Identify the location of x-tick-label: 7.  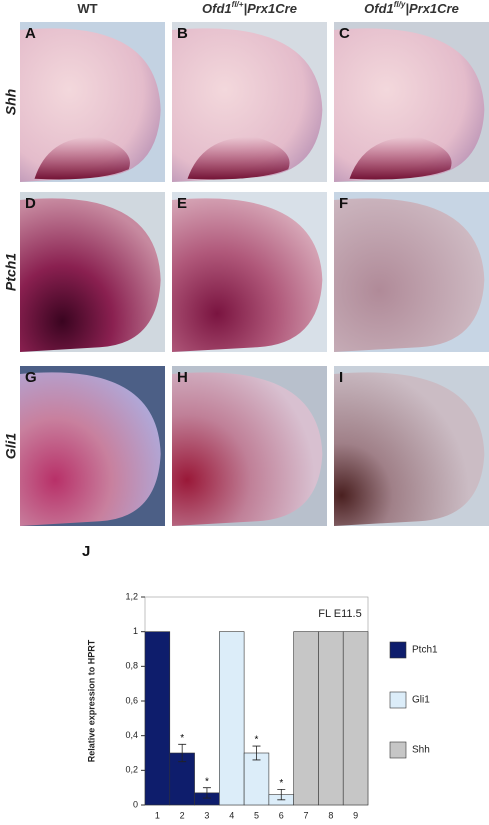
(306, 815).